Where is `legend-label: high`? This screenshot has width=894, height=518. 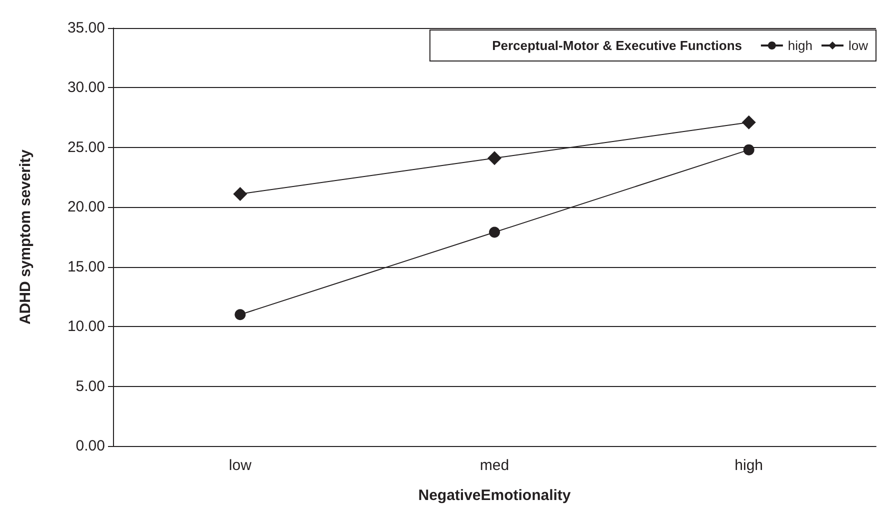 legend-label: high is located at coordinates (800, 45).